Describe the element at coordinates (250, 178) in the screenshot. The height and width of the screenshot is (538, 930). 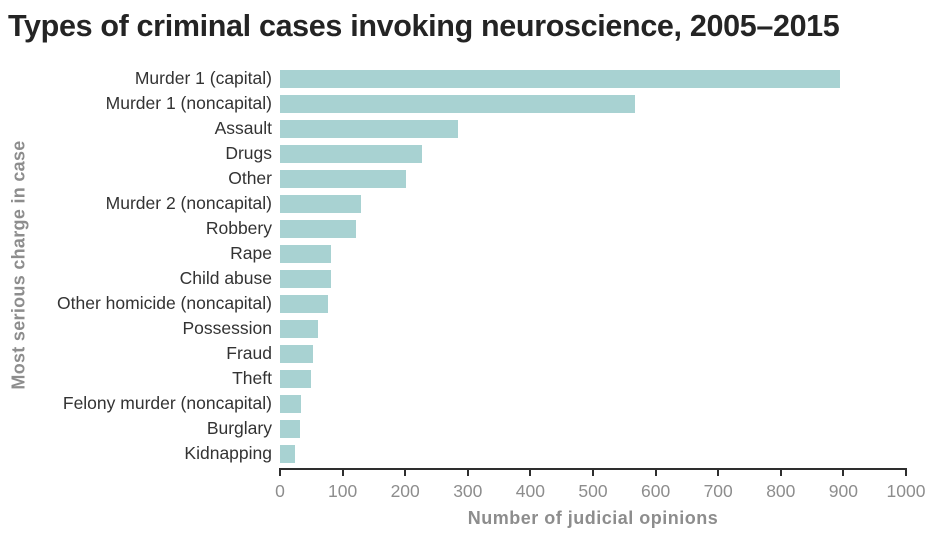
I see `category-label: Other` at that location.